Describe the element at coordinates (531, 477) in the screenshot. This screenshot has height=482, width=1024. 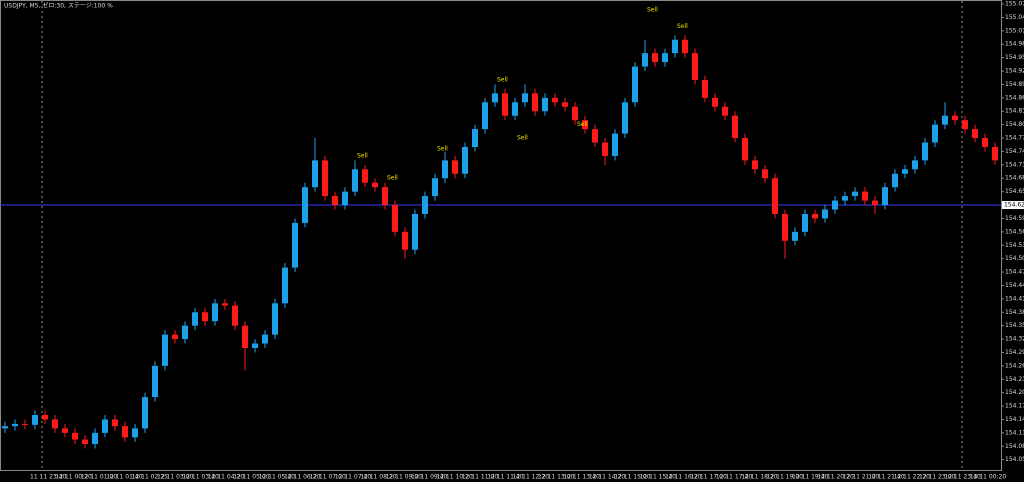
I see `x-tick-label: 12 11 12:20` at that location.